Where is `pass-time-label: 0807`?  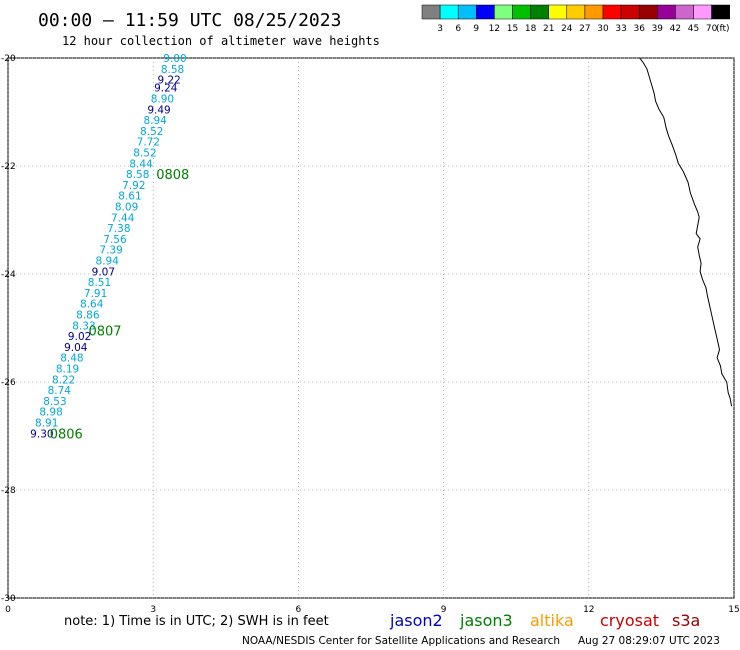 pass-time-label: 0807 is located at coordinates (104, 332).